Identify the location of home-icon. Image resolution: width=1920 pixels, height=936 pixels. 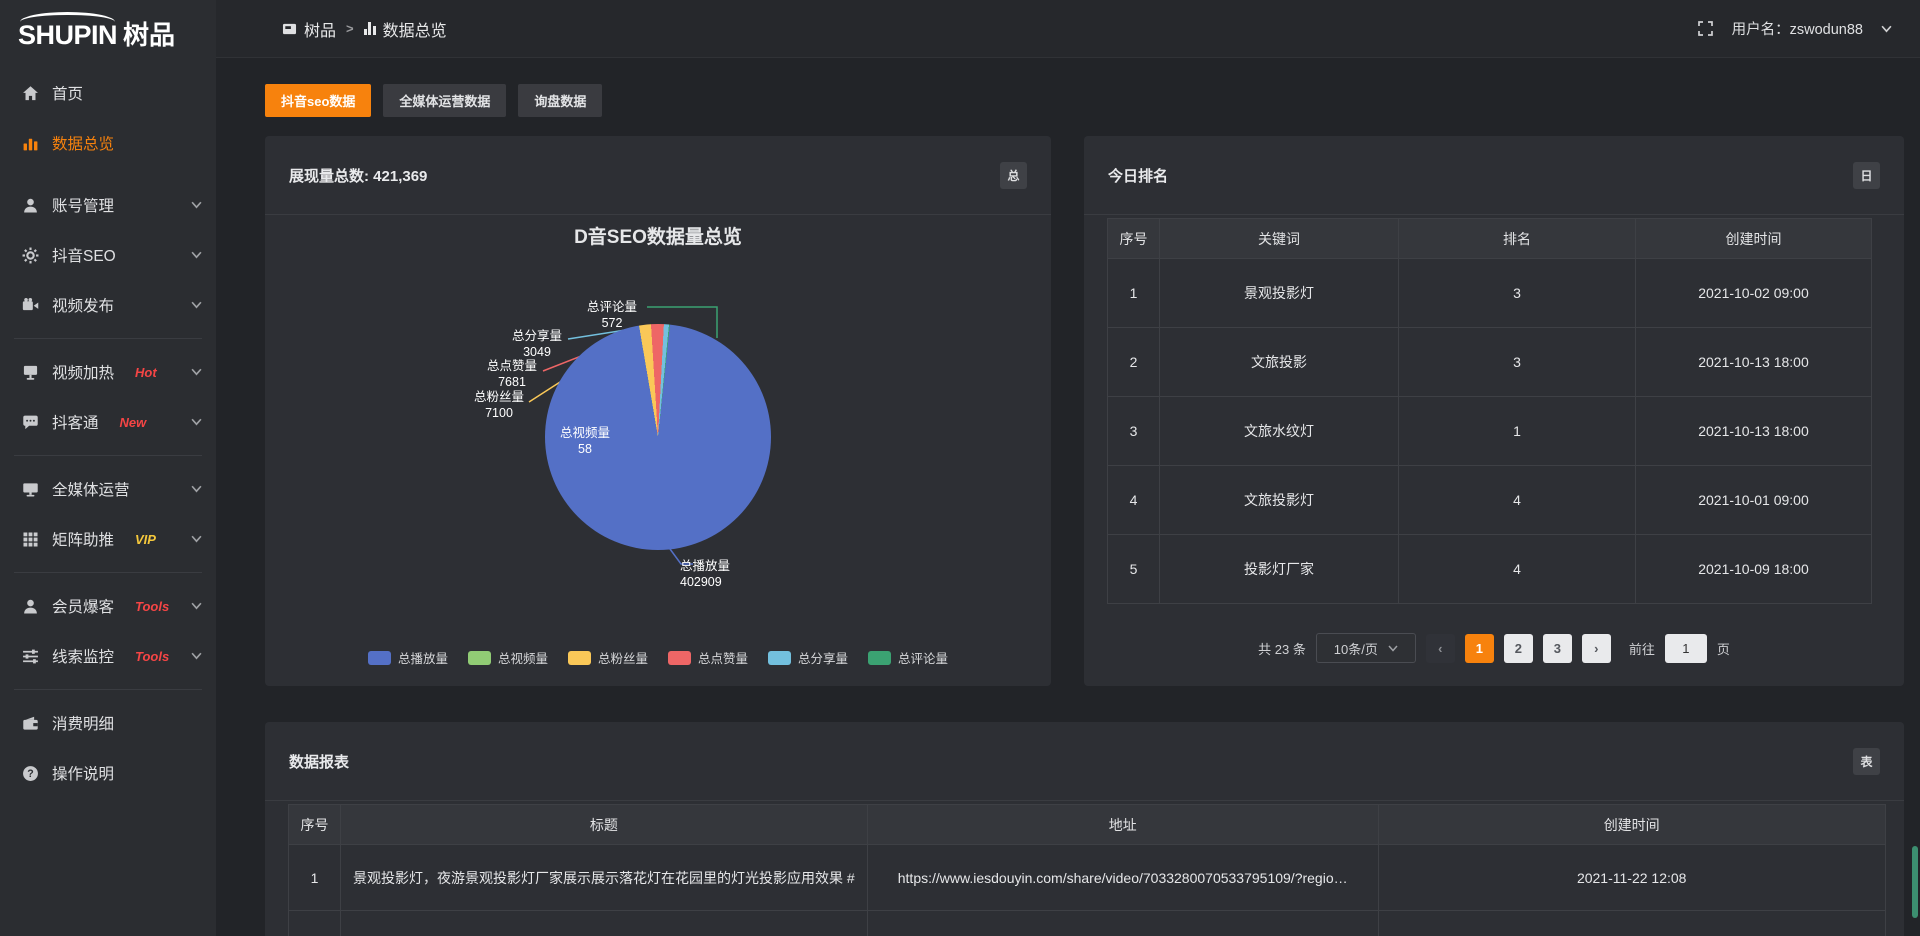
(30, 93).